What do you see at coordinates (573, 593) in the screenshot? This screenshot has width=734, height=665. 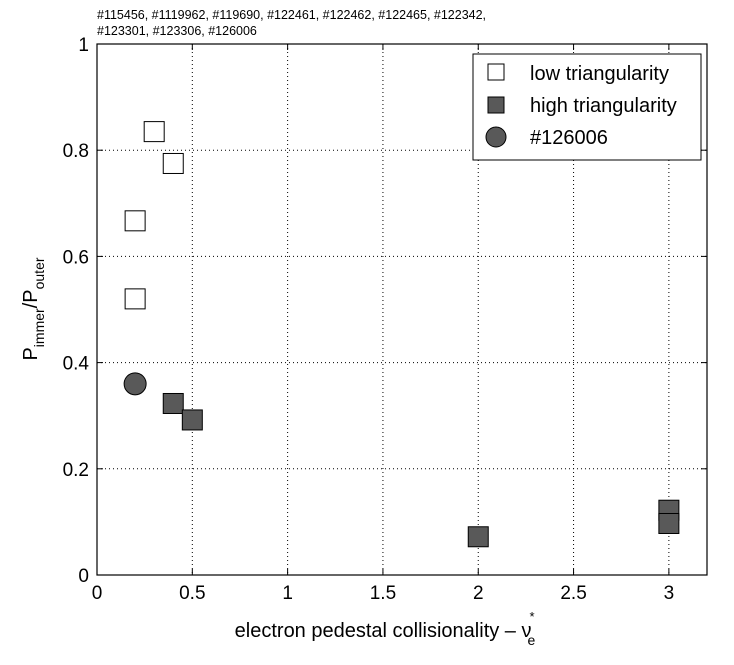 I see `x-tick-label: 2.5` at bounding box center [573, 593].